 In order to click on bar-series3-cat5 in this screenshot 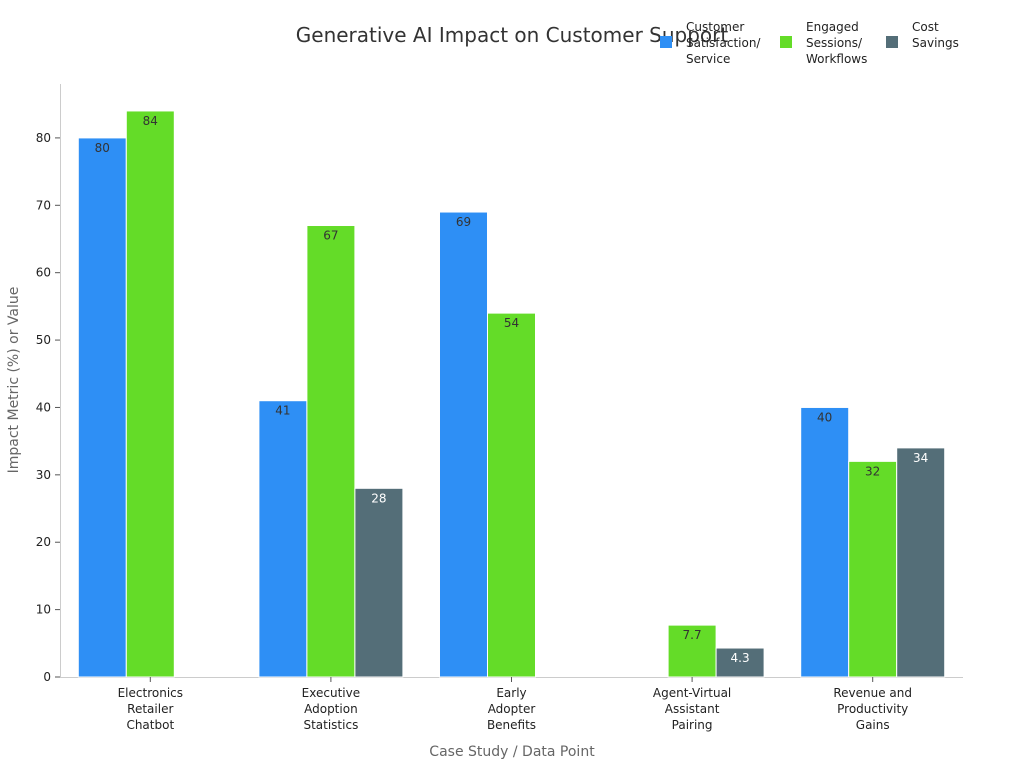, I will do `click(921, 562)`.